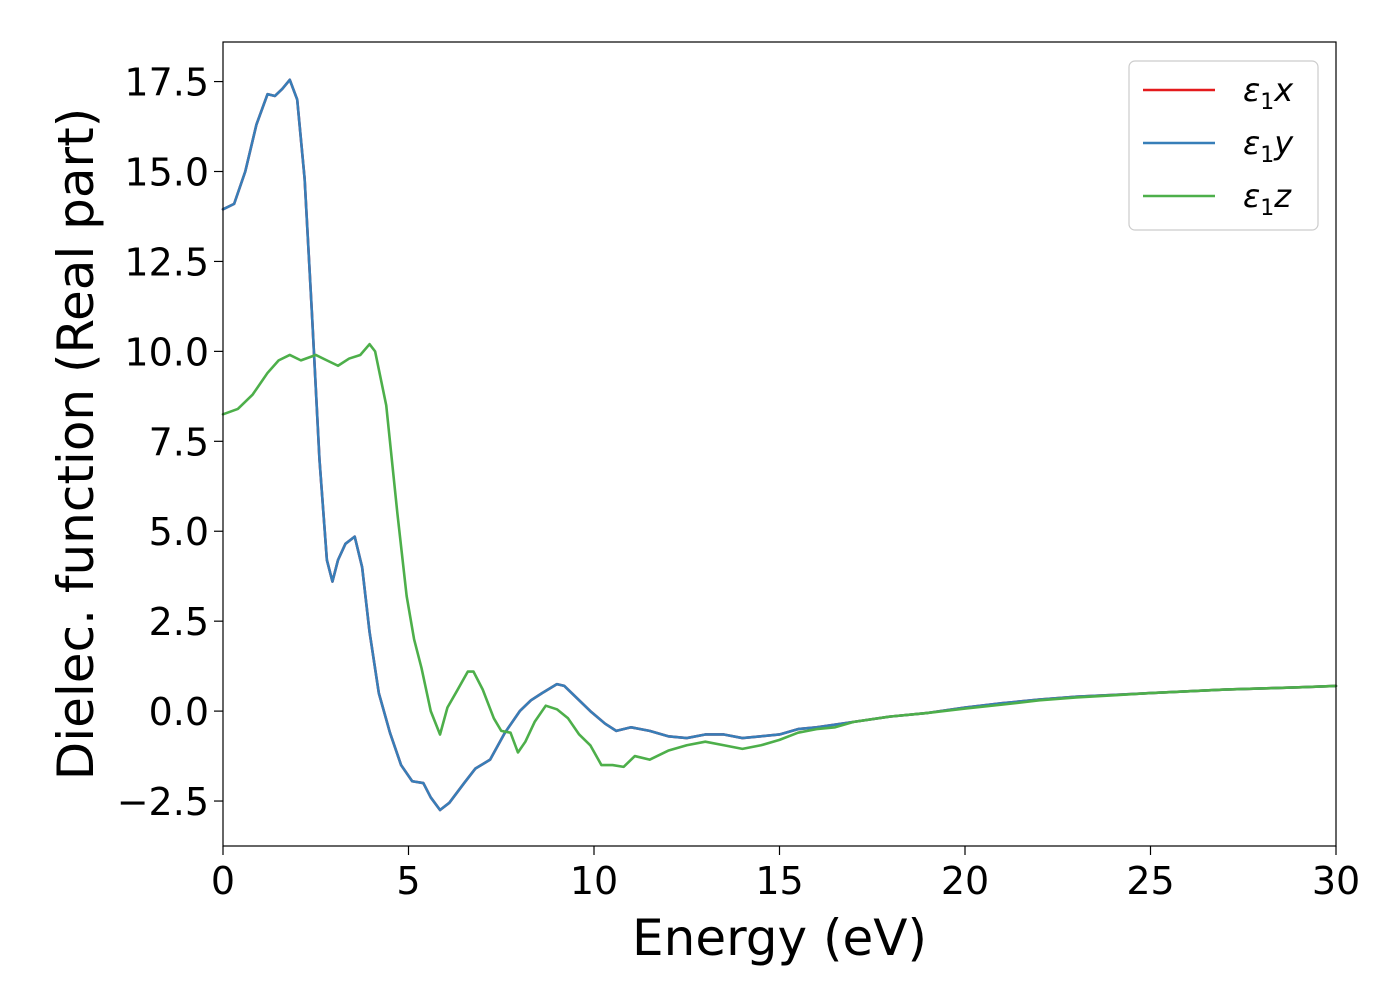  Describe the element at coordinates (166, 262) in the screenshot. I see `y-tick-label: 12.5` at that location.